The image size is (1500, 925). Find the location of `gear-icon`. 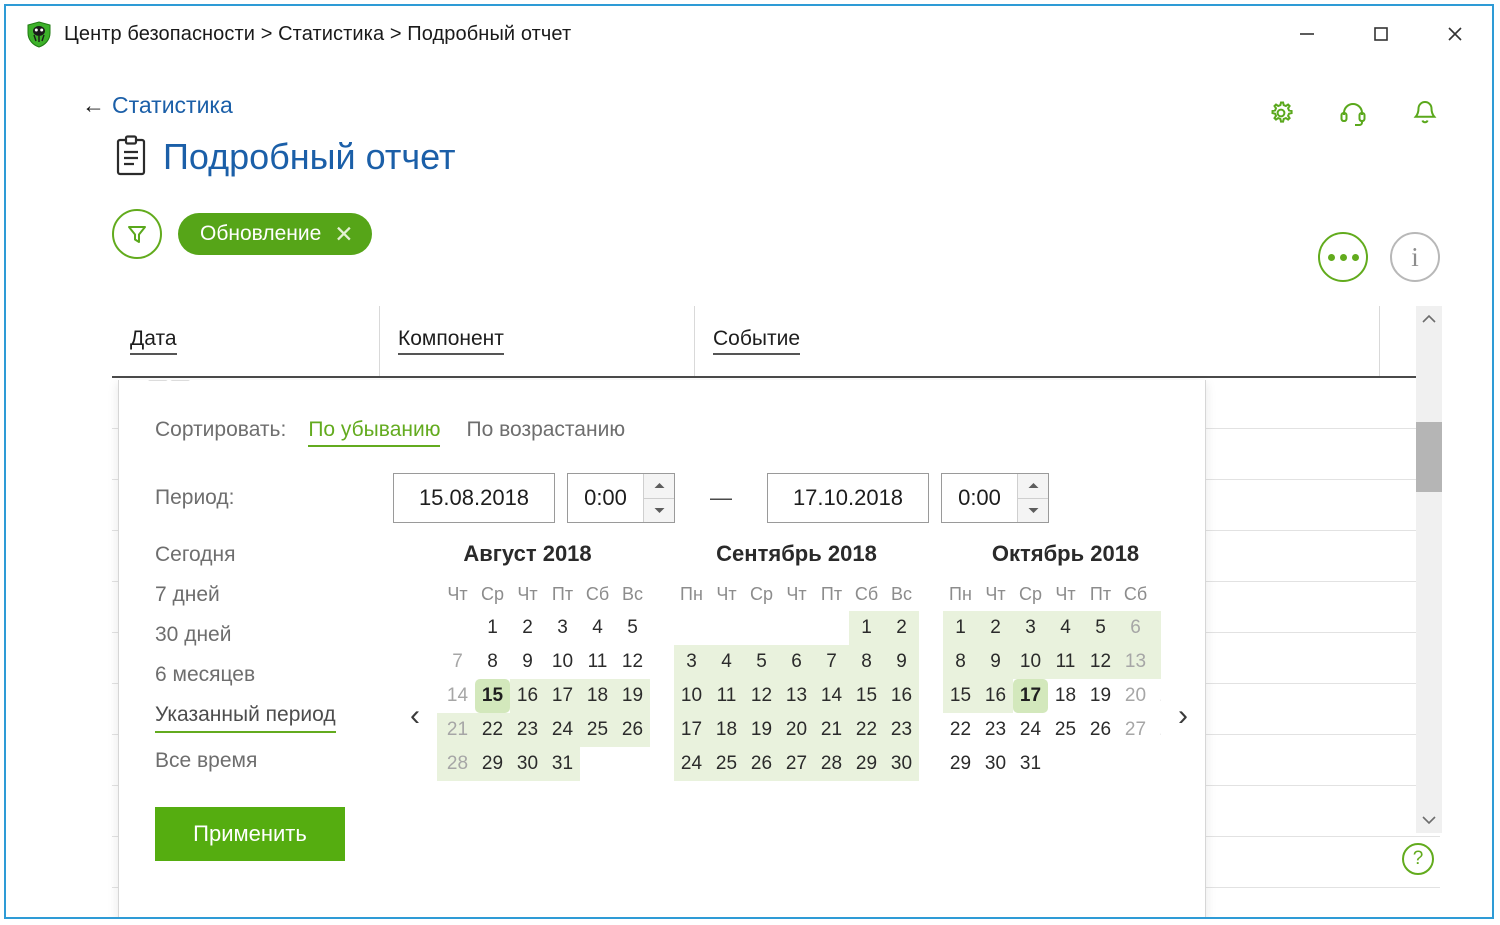

gear-icon is located at coordinates (1281, 113).